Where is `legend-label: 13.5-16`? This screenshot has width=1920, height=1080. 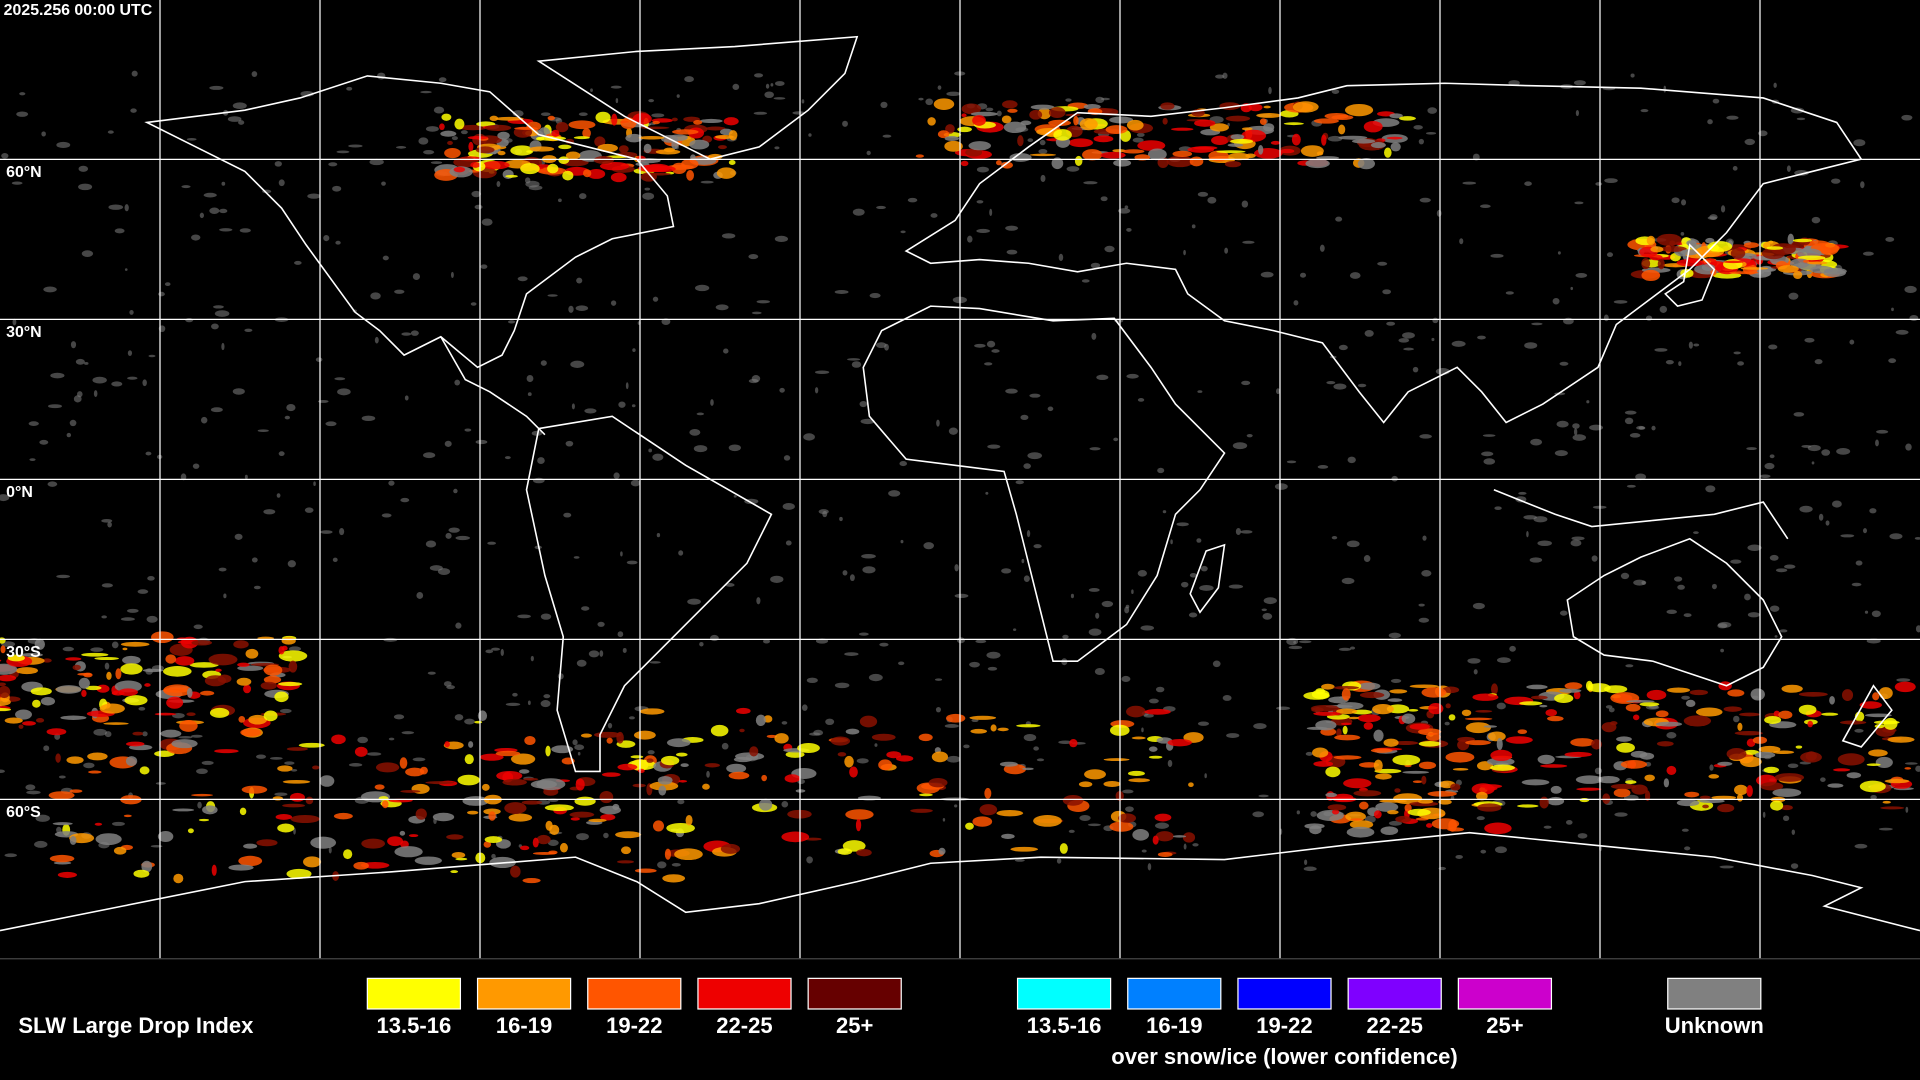
legend-label: 13.5-16 is located at coordinates (414, 1025).